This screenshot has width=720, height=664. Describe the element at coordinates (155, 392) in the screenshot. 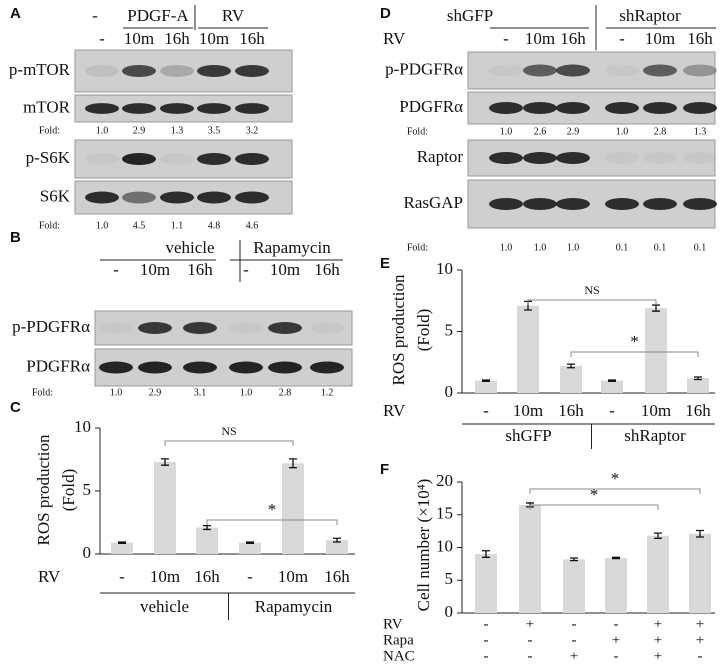

I see `fold-value: 2.9` at that location.